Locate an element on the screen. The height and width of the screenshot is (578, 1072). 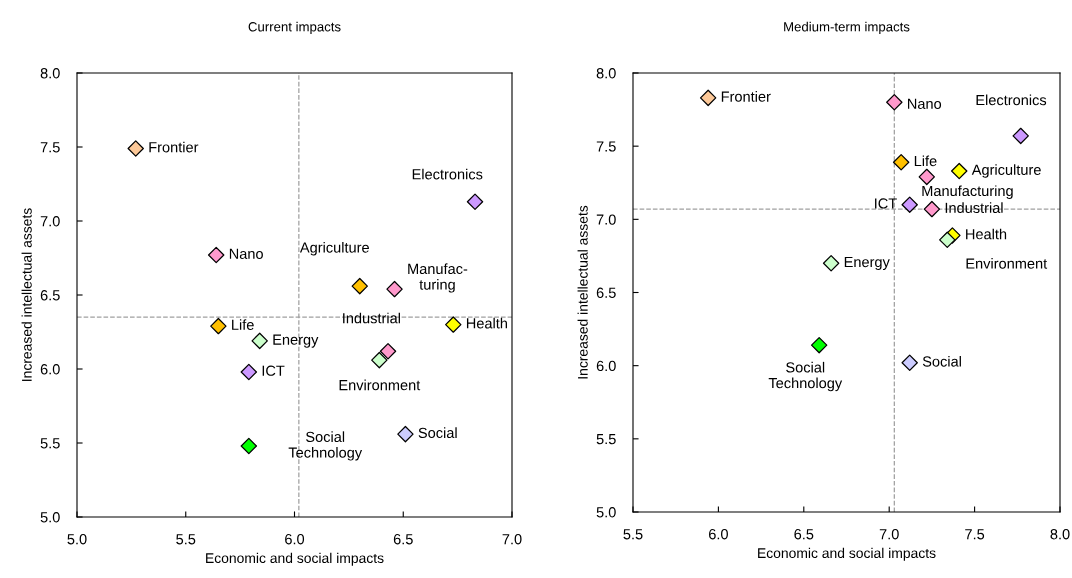
annotation: Manufacturing is located at coordinates (967, 192).